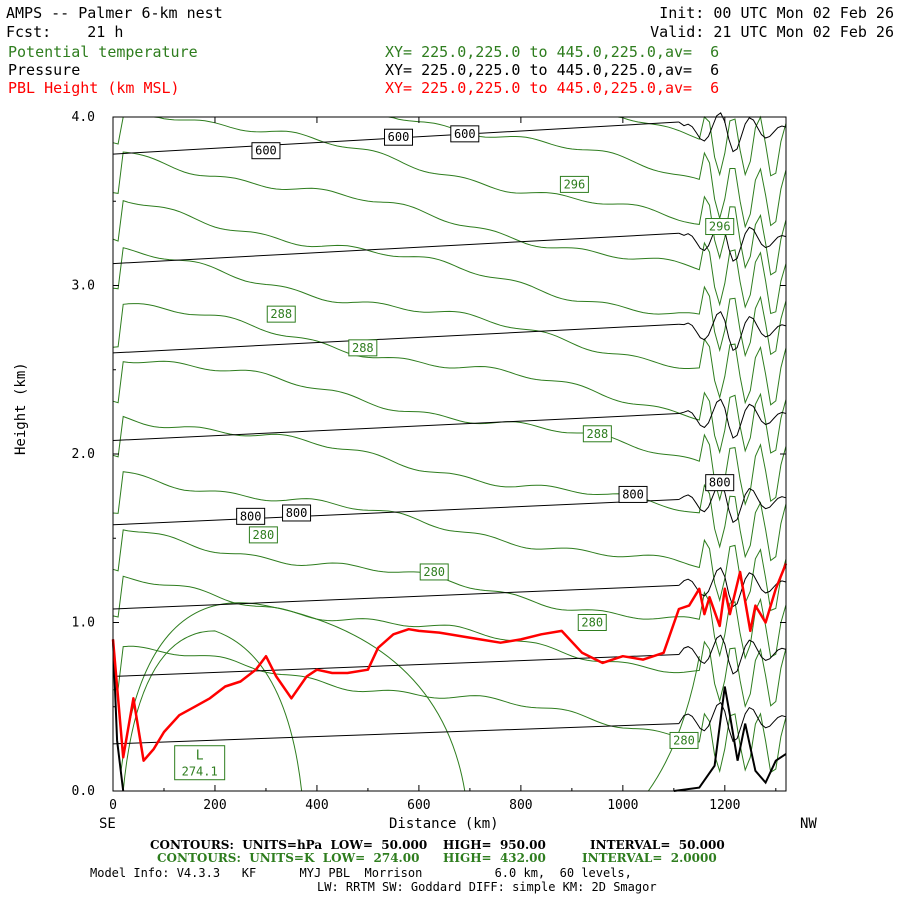 The width and height of the screenshot is (900, 900). What do you see at coordinates (83, 623) in the screenshot?
I see `y-tick-label: 1.0` at bounding box center [83, 623].